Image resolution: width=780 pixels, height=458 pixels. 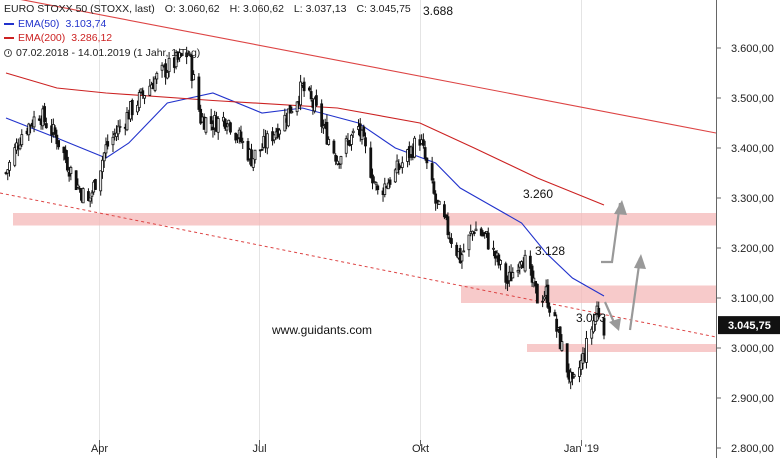 I want to click on arrow-up-lower-head, so click(x=640, y=261).